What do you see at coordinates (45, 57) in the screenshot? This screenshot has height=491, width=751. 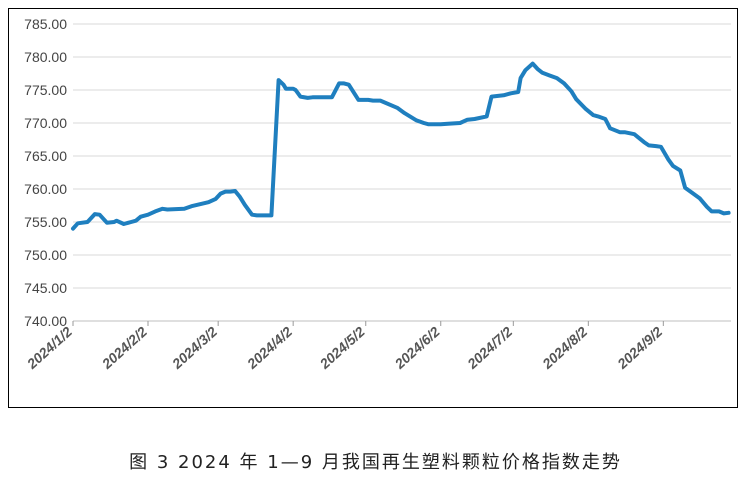 I see `y-tick-label: 780.00` at bounding box center [45, 57].